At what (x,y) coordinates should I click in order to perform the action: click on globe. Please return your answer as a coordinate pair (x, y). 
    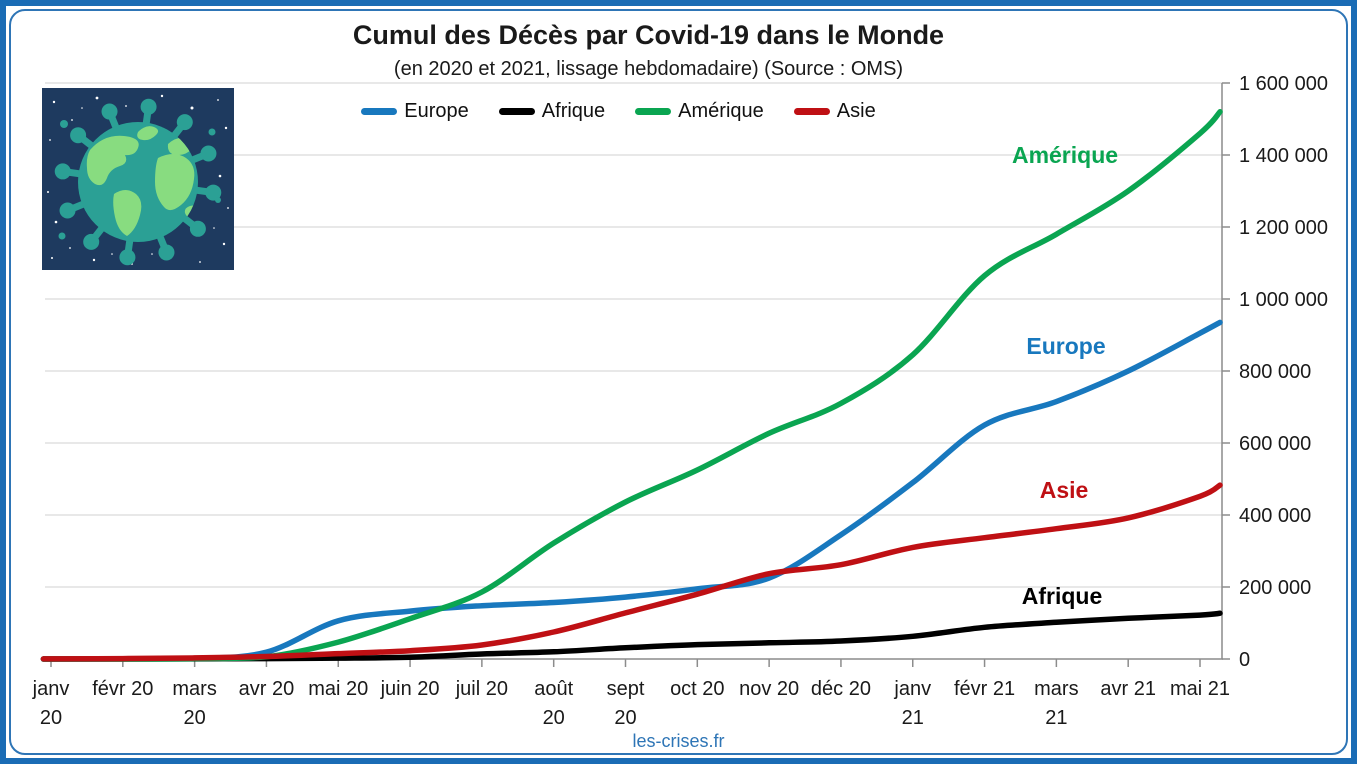
    Looking at the image, I should click on (138, 182).